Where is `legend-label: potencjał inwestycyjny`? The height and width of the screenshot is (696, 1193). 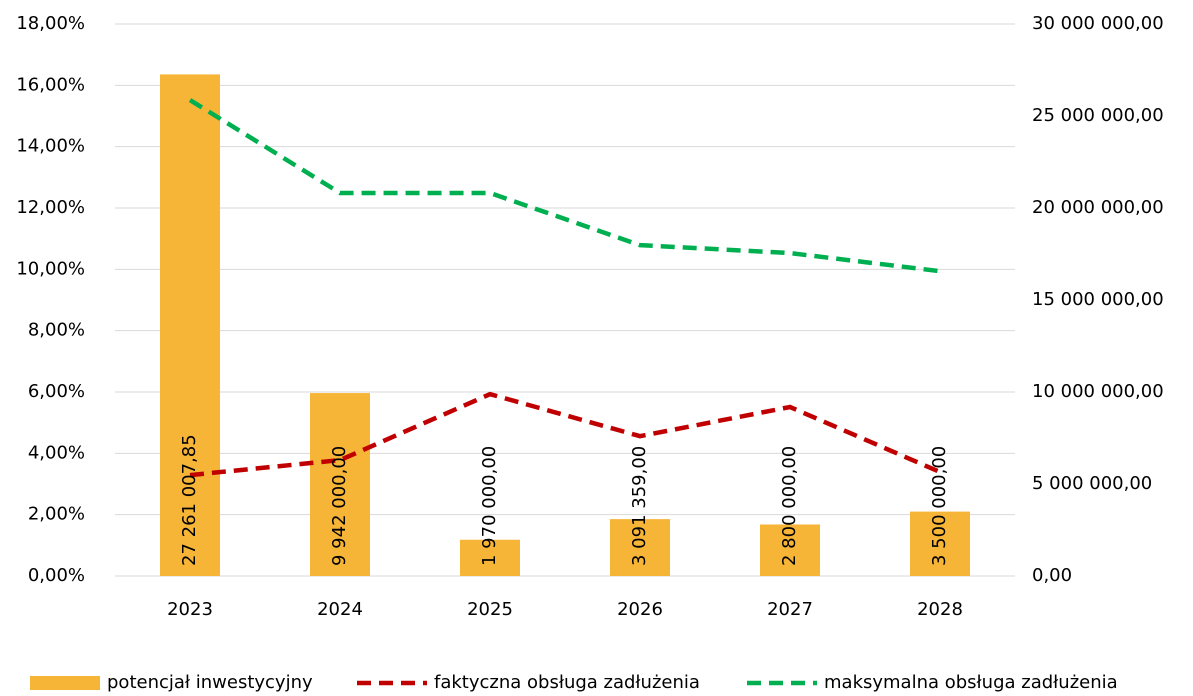
legend-label: potencjał inwestycyjny is located at coordinates (210, 682).